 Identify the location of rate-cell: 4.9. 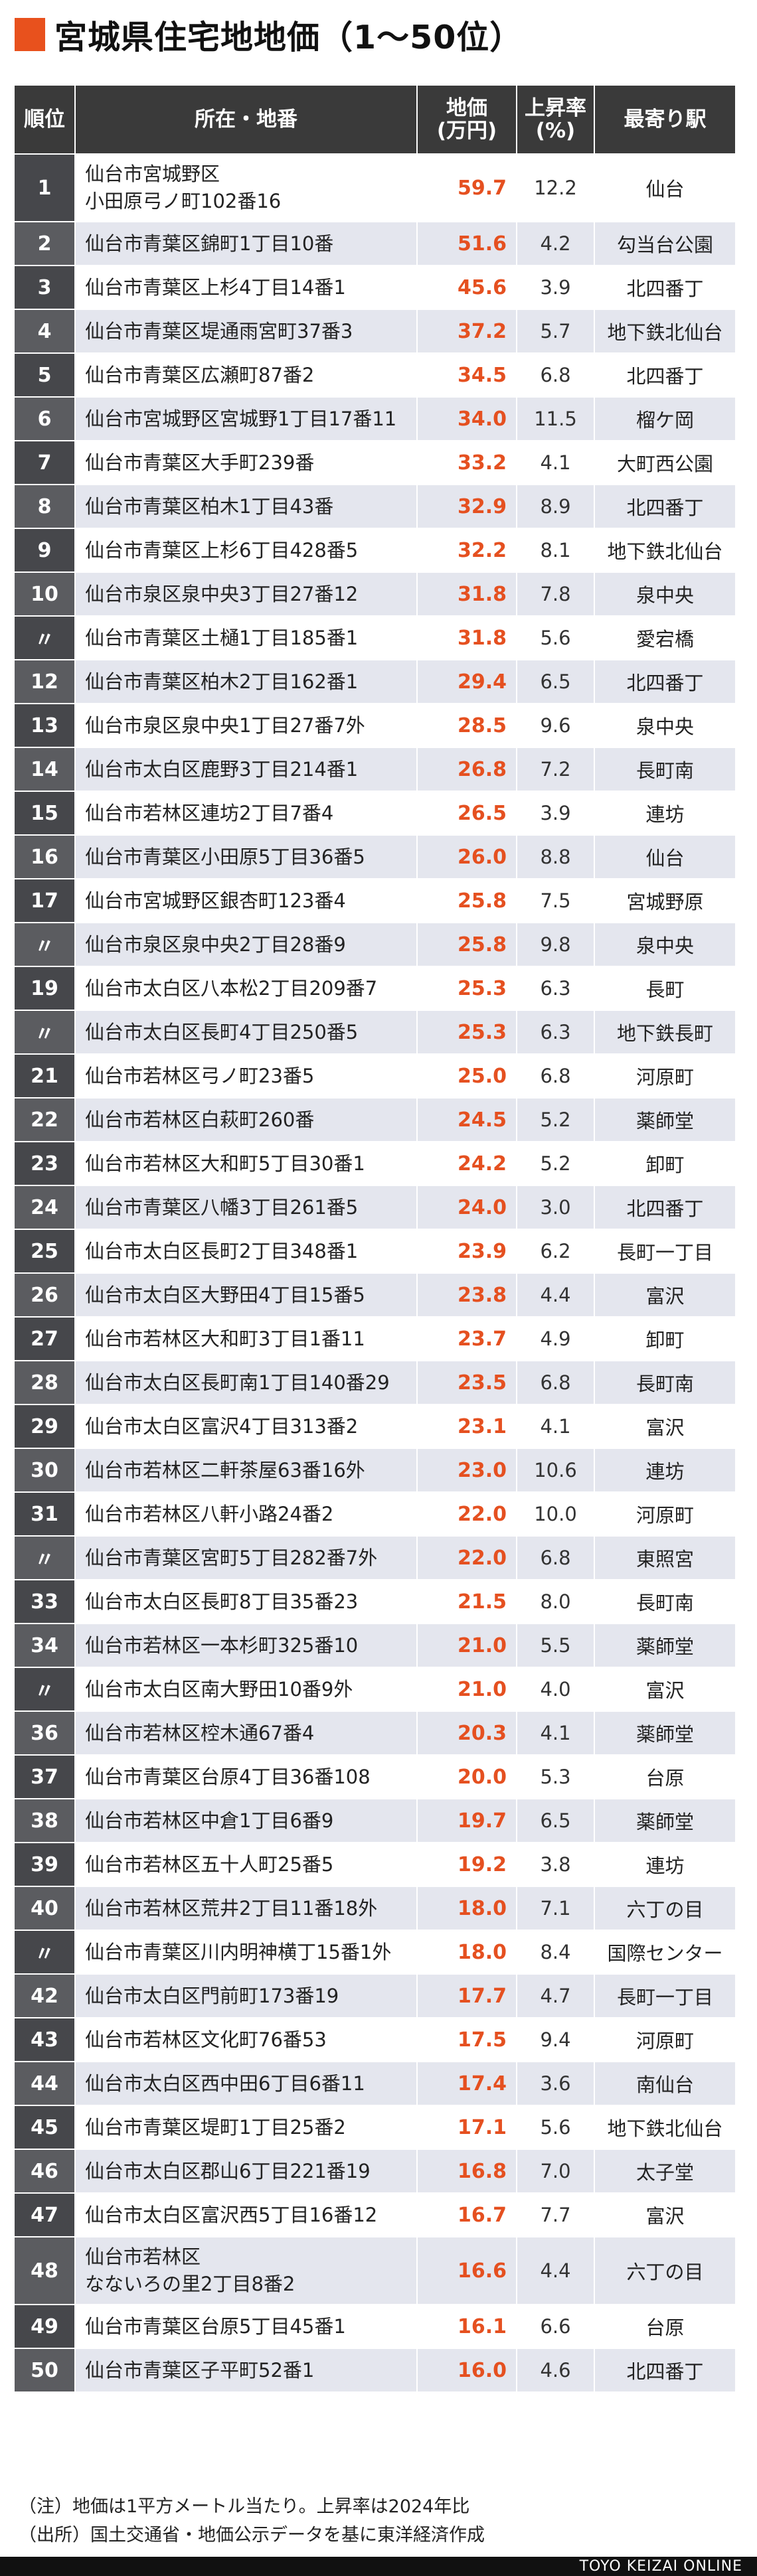
(555, 1339).